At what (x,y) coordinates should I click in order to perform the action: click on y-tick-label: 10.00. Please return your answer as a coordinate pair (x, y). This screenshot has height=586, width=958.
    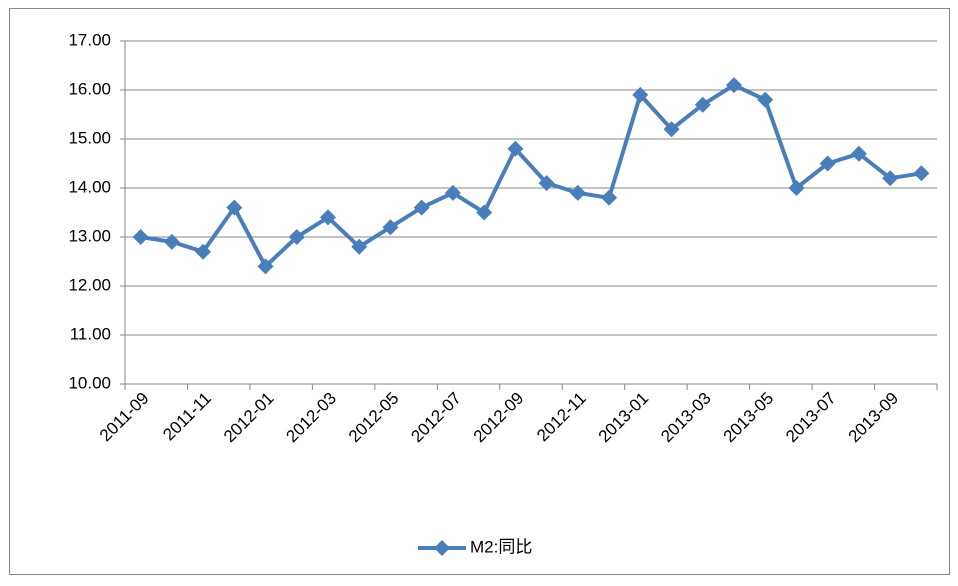
    Looking at the image, I should click on (89, 382).